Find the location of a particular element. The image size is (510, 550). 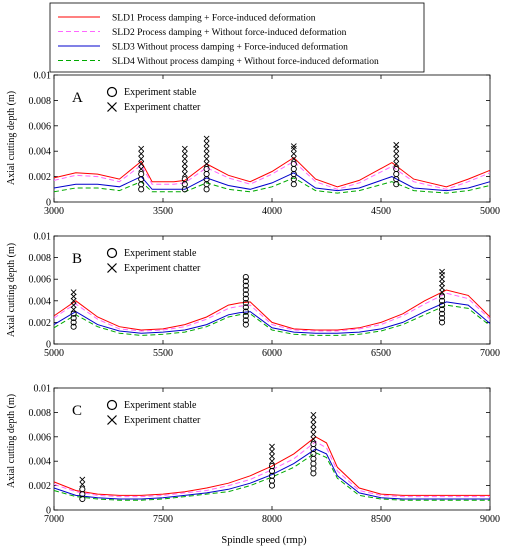

panel-a-x-tick-label: 3000 is located at coordinates (54, 211).